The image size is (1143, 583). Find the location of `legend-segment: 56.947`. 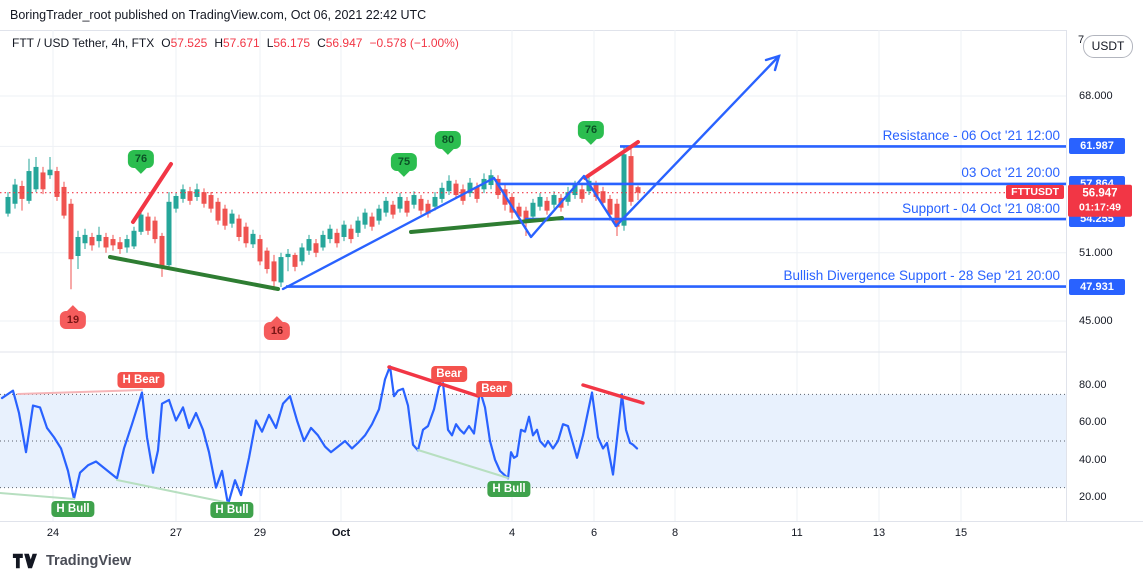

legend-segment: 56.947 is located at coordinates (344, 43).